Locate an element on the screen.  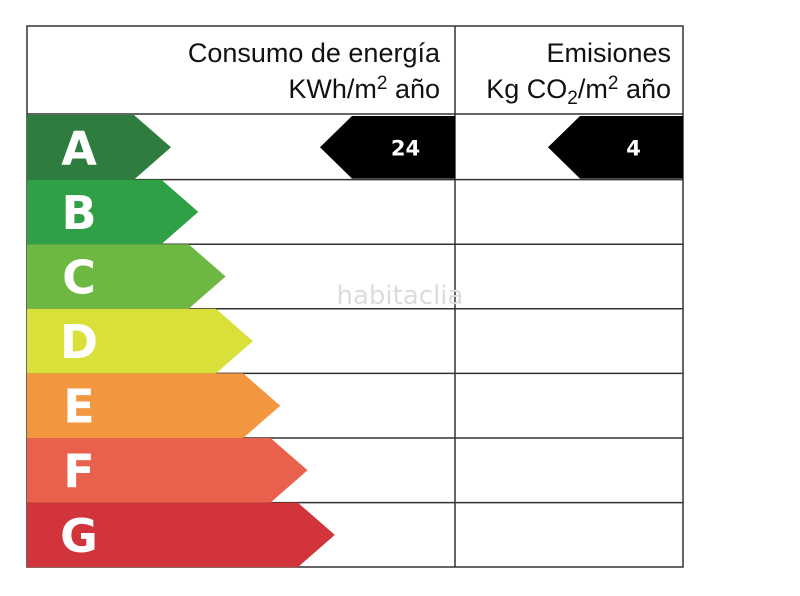
class-letter-f: F is located at coordinates (78, 471).